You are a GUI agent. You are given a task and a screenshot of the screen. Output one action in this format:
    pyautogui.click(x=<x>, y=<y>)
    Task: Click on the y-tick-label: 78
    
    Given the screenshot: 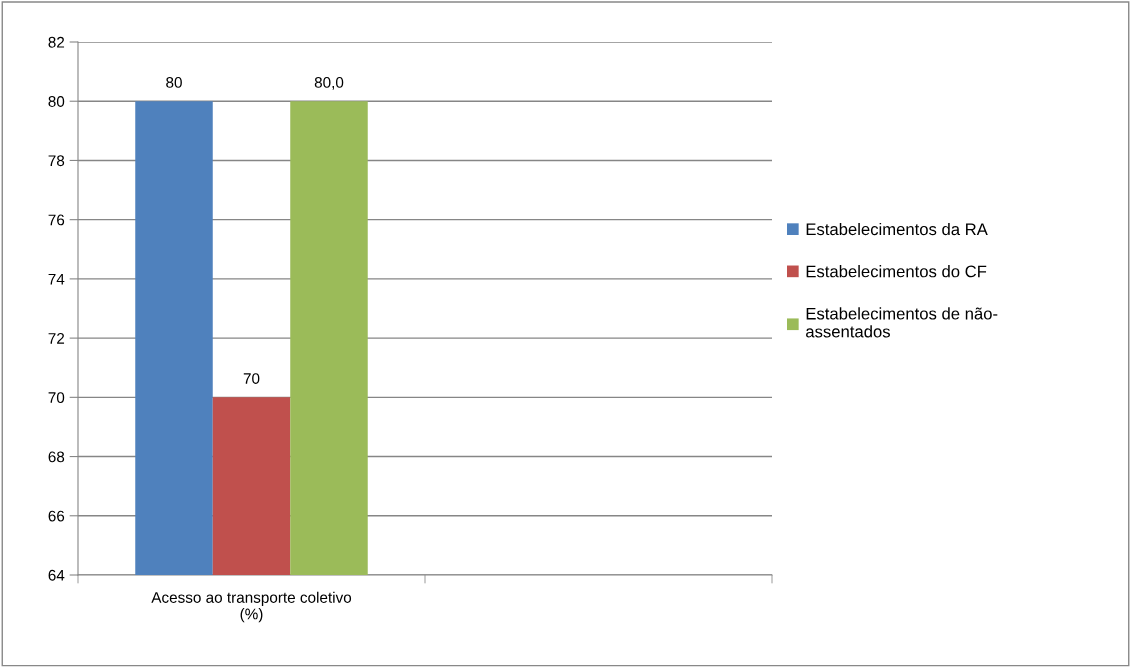 What is the action you would take?
    pyautogui.click(x=56, y=161)
    